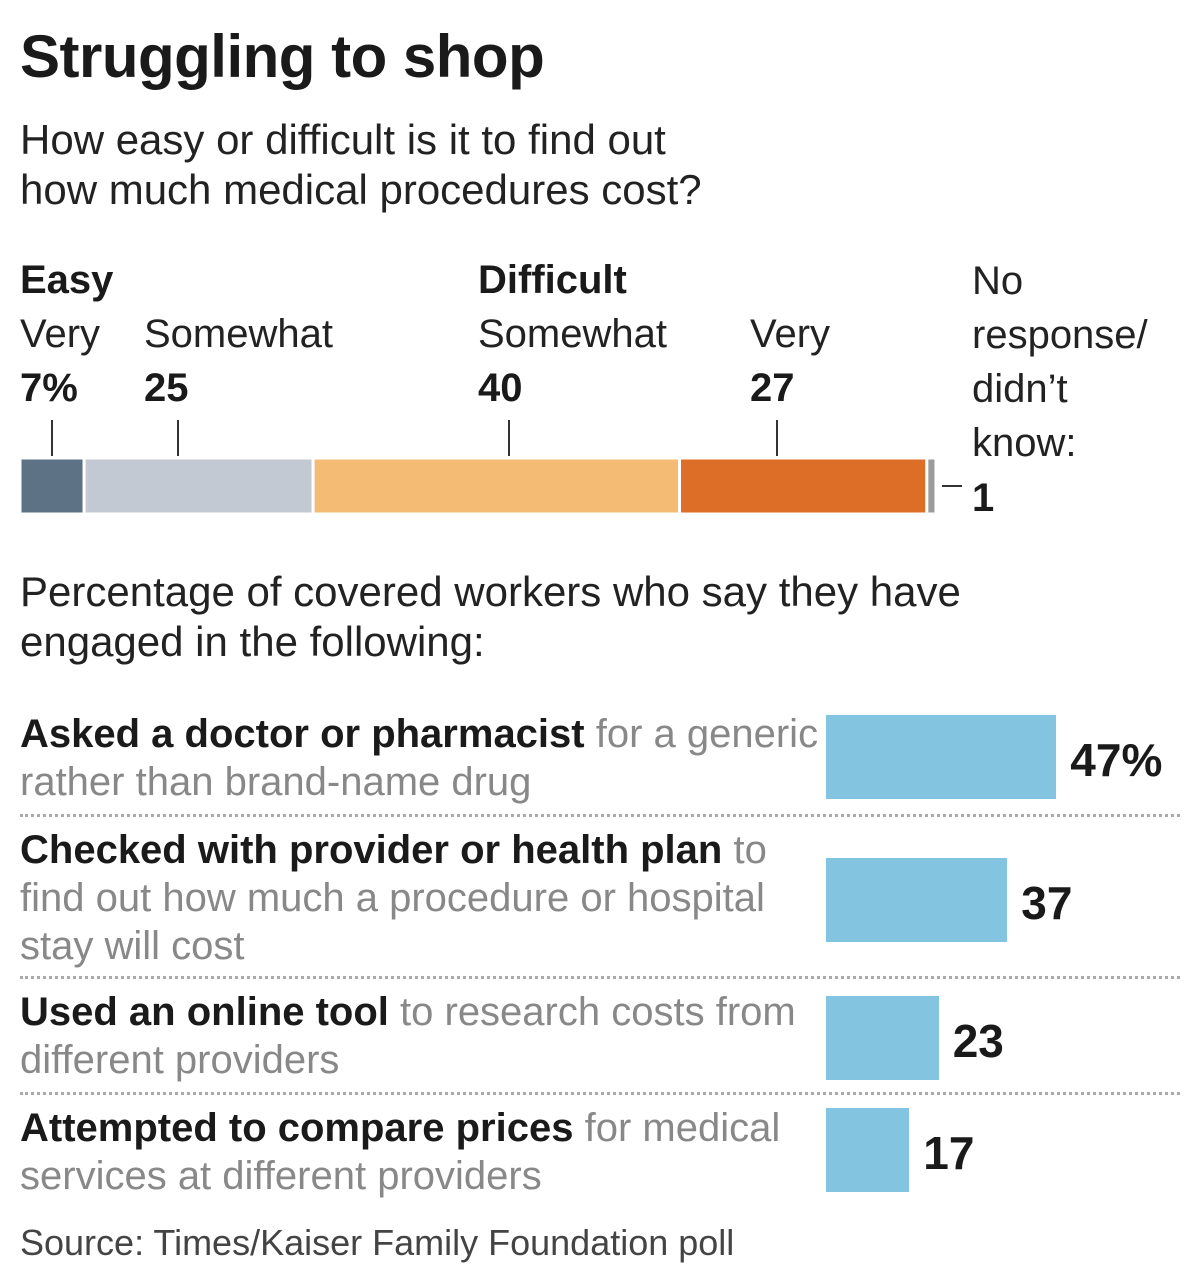  I want to click on no-response-line-3: didn’t, so click(1020, 389).